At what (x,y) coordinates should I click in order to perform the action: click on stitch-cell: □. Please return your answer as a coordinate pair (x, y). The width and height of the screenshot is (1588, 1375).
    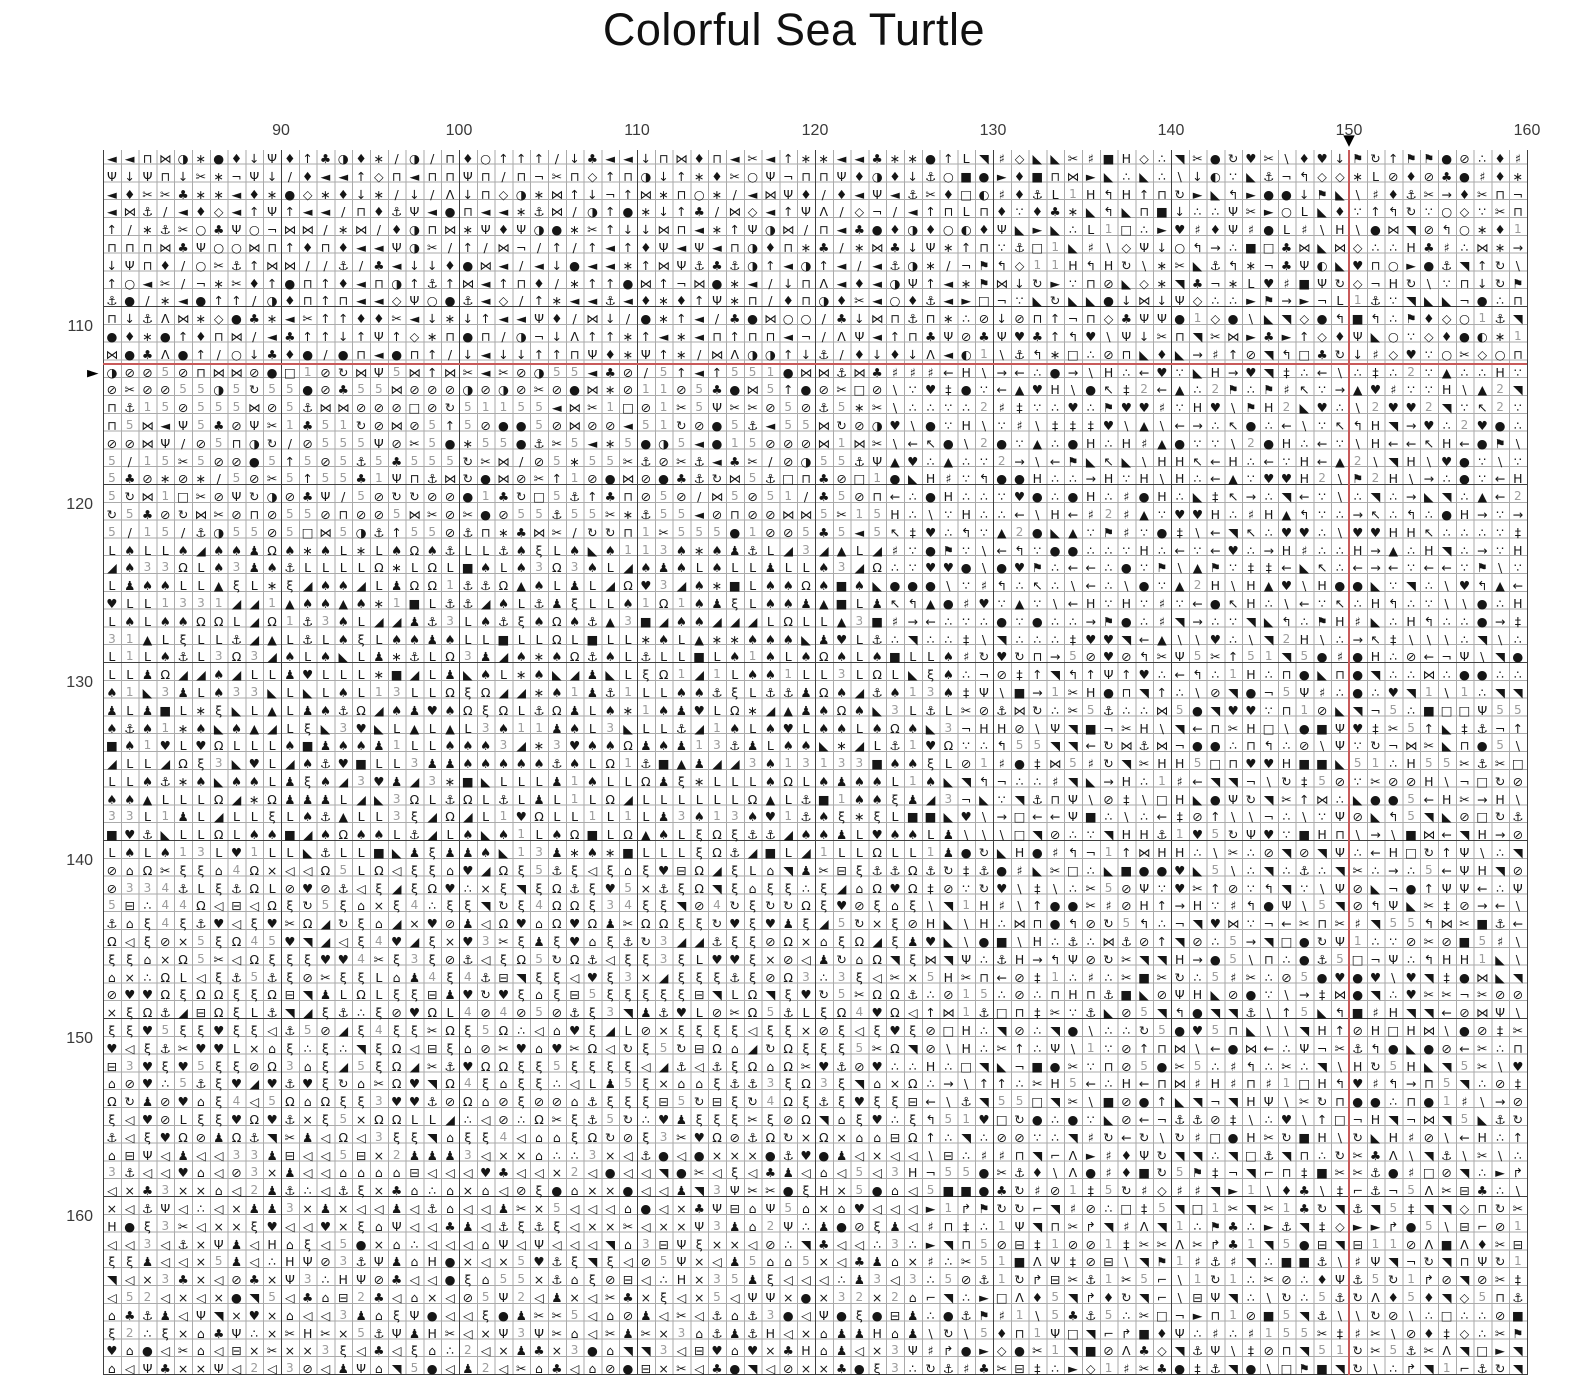
    Looking at the image, I should click on (966, 194).